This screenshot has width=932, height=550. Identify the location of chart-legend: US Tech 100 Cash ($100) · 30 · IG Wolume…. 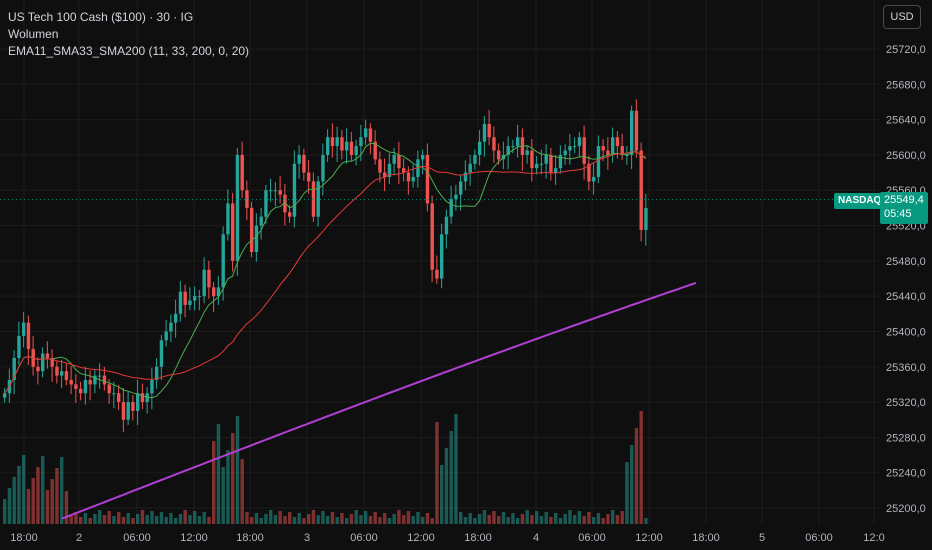
(128, 34).